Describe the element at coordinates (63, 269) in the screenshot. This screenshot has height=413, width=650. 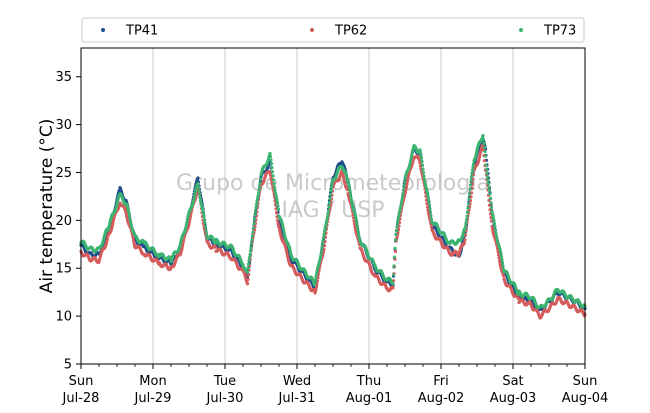
I see `y-tick-label: 15` at that location.